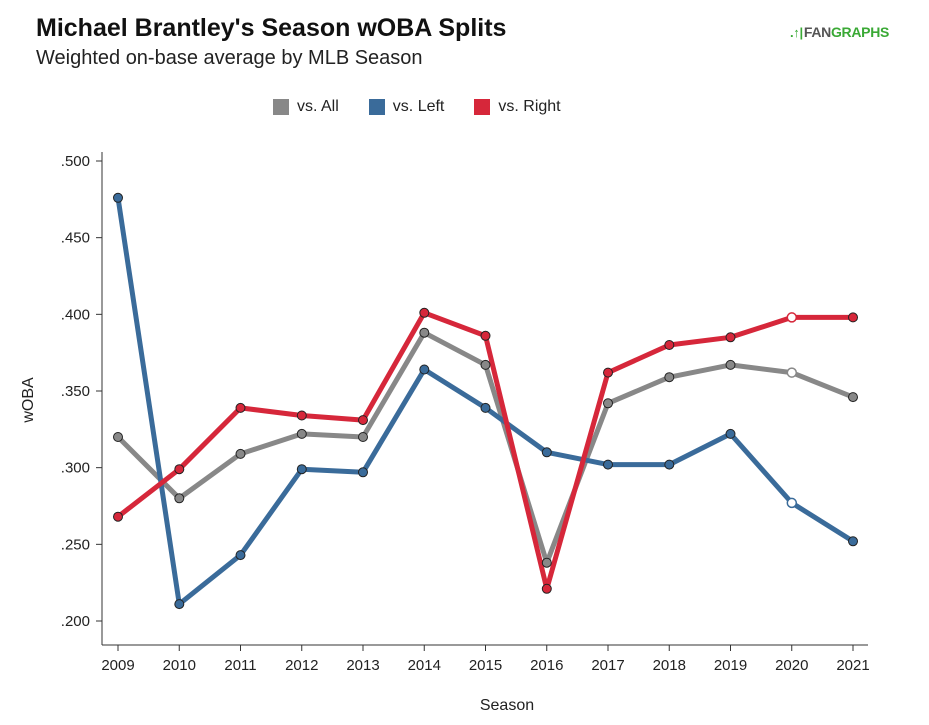 The width and height of the screenshot is (929, 725). Describe the element at coordinates (507, 705) in the screenshot. I see `x-axis-title: Season` at that location.